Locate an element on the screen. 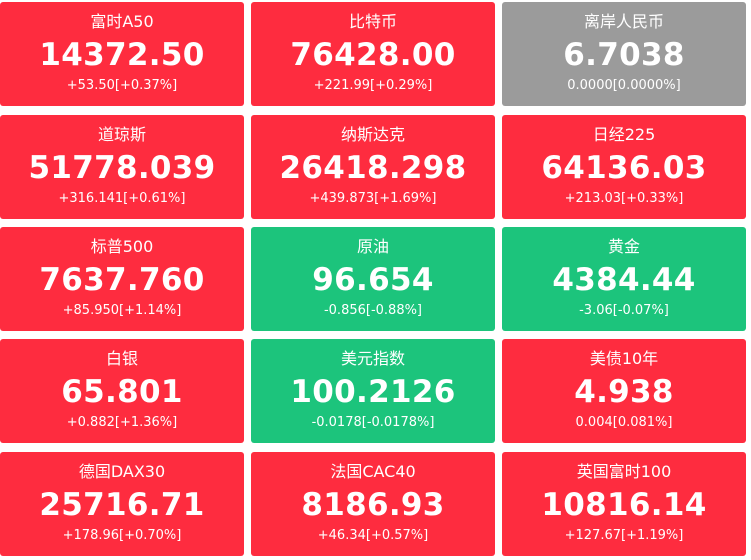 This screenshot has height=560, width=751. quote-tile-silver: 白银 65.801 +0.882[+1.36%] is located at coordinates (122, 391).